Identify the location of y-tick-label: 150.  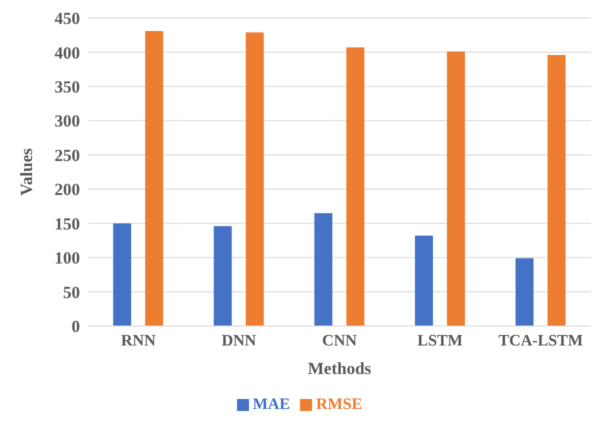
(67, 224).